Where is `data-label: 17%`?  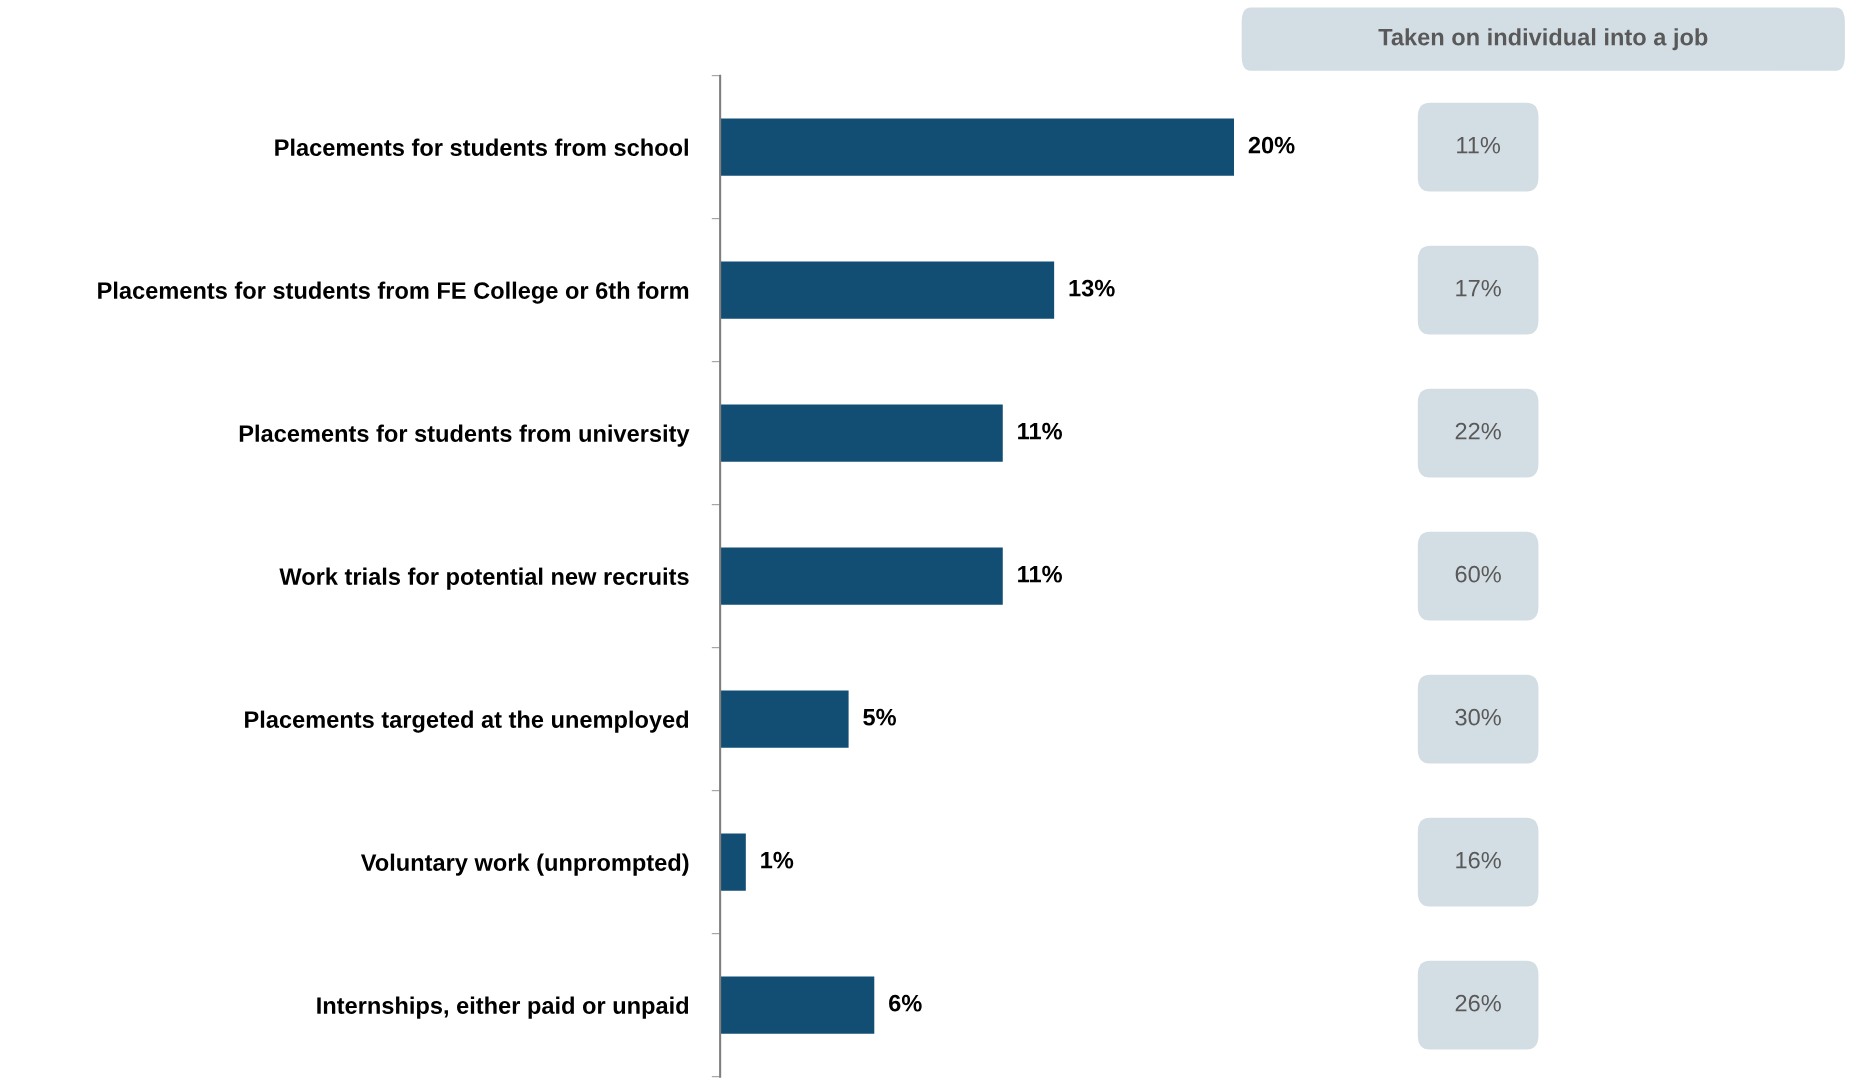 data-label: 17% is located at coordinates (1478, 288).